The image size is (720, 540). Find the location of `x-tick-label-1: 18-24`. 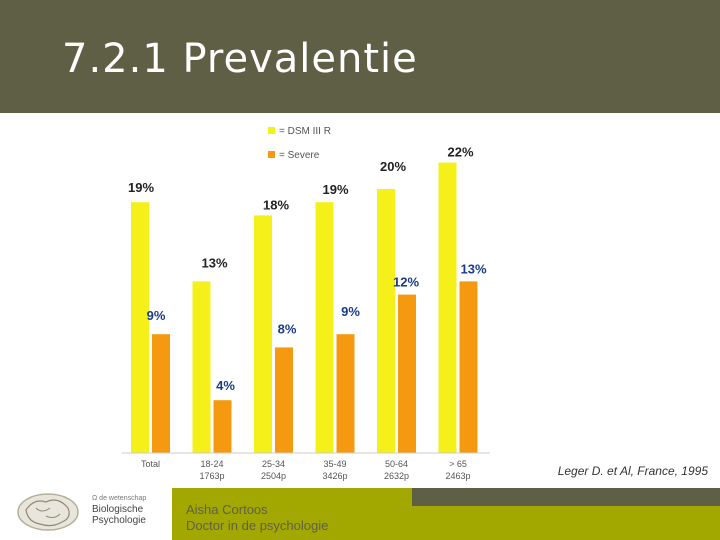

x-tick-label-1: 18-24 is located at coordinates (211, 464).